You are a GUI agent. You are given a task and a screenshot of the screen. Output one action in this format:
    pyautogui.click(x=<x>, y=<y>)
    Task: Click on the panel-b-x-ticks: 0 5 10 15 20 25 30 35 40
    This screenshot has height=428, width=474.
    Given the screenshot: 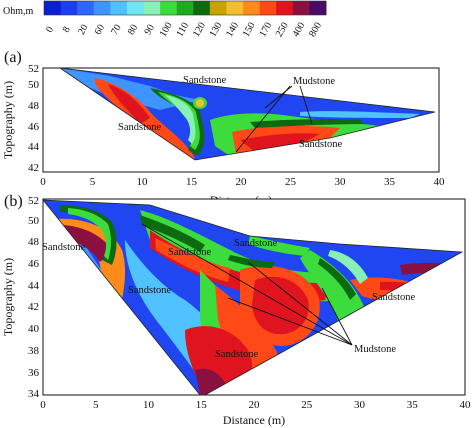 What is the action you would take?
    pyautogui.click(x=255, y=405)
    